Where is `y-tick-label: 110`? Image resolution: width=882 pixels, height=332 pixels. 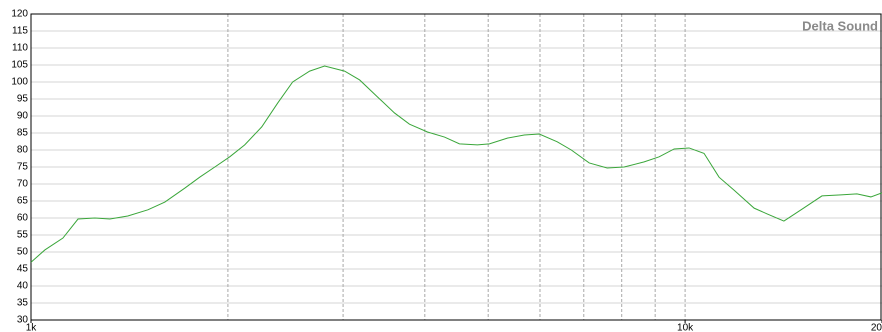 y-tick-label: 110 is located at coordinates (20, 48).